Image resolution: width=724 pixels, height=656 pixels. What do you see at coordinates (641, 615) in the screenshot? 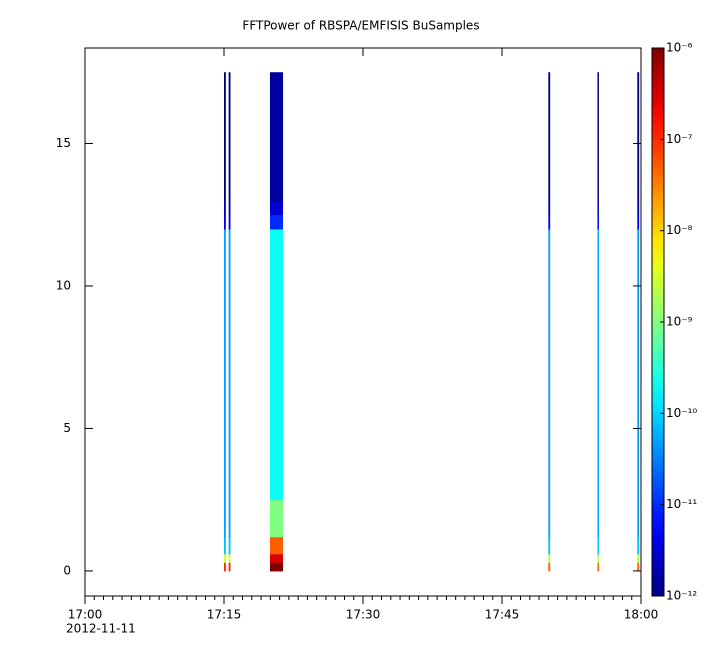
I see `x-tick-label: 18:00` at bounding box center [641, 615].